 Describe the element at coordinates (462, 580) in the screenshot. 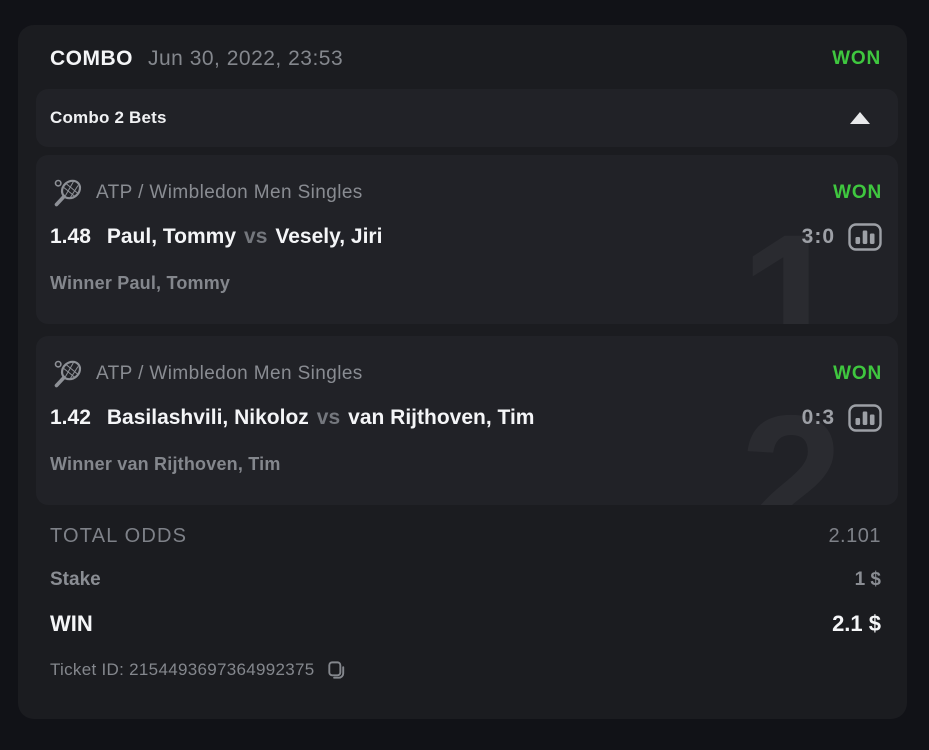

I see `stake-row: Stake 1 $` at that location.